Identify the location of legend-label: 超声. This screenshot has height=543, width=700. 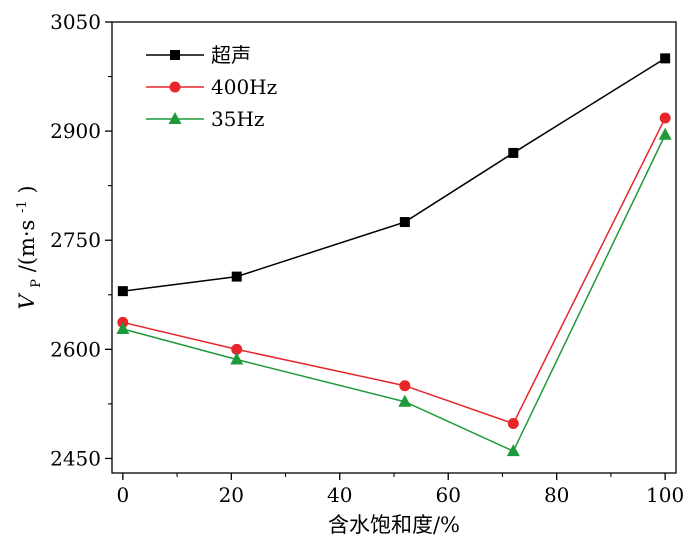
(231, 55).